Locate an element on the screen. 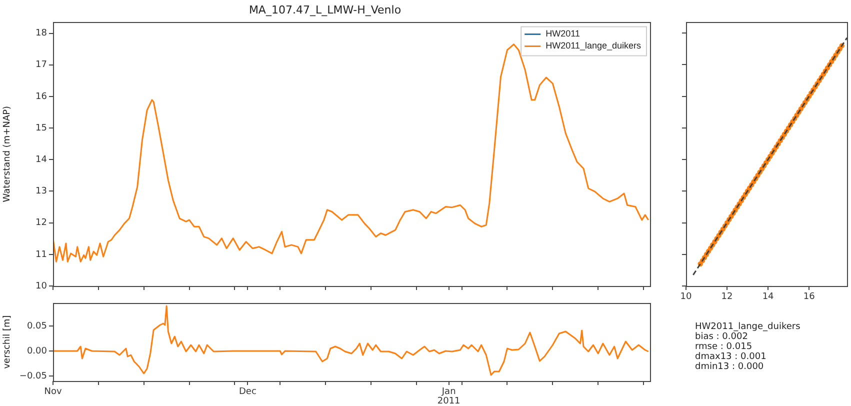 The width and height of the screenshot is (851, 406). legend-label: HW2011 is located at coordinates (563, 33).